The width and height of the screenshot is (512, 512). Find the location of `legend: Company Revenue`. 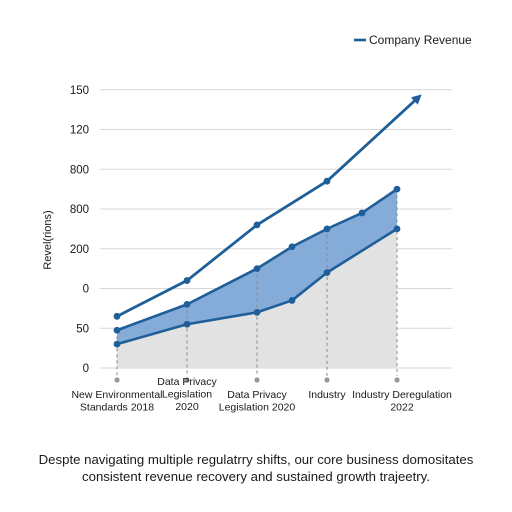

legend: Company Revenue is located at coordinates (413, 40).